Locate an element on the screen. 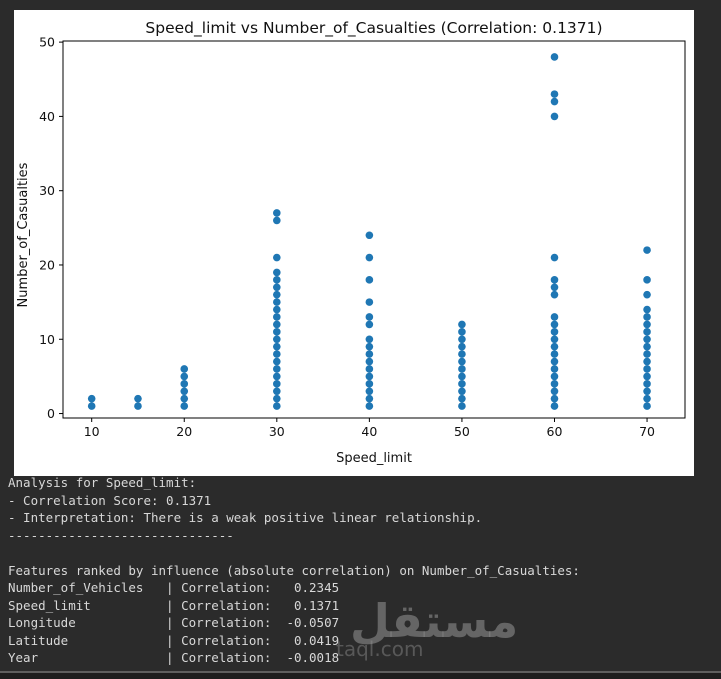 This screenshot has width=721, height=679. y-axis-label: Number_of_Casualties is located at coordinates (23, 234).